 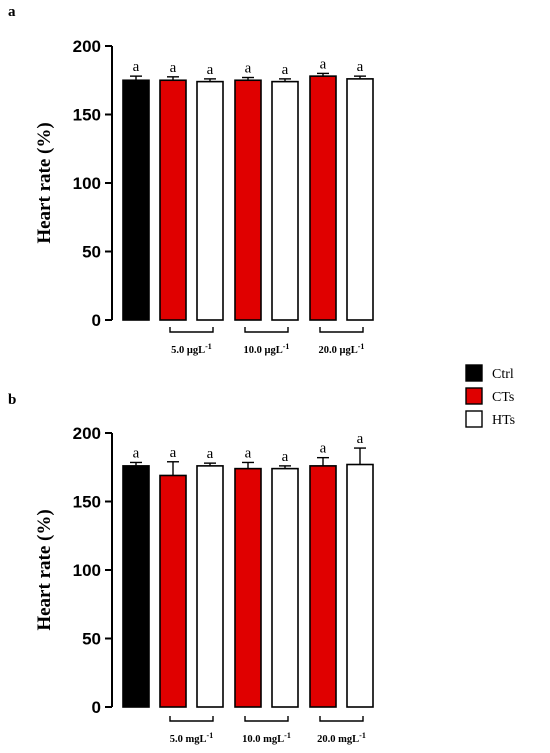 I want to click on group-label: 20.0 μgL-1, so click(x=342, y=349).